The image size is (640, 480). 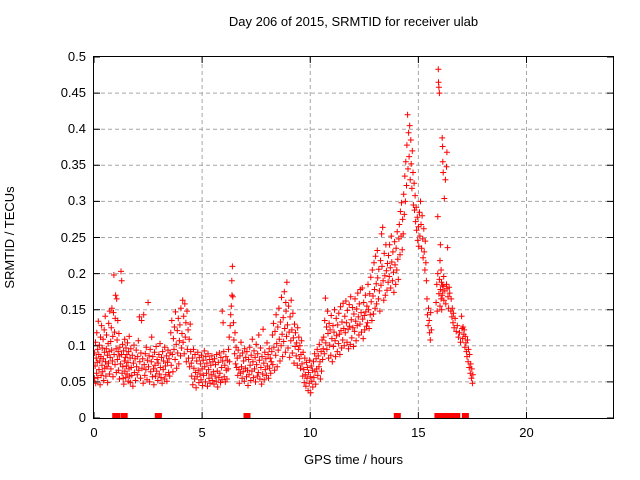 I want to click on y-tick-label: 0.05, so click(x=73, y=381).